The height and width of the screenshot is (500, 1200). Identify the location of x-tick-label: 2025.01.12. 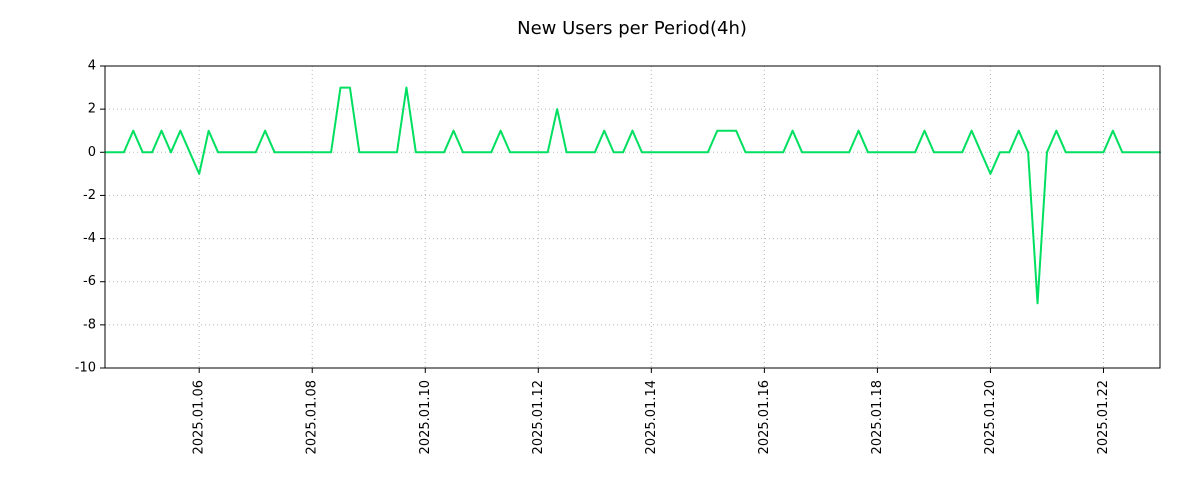
(538, 417).